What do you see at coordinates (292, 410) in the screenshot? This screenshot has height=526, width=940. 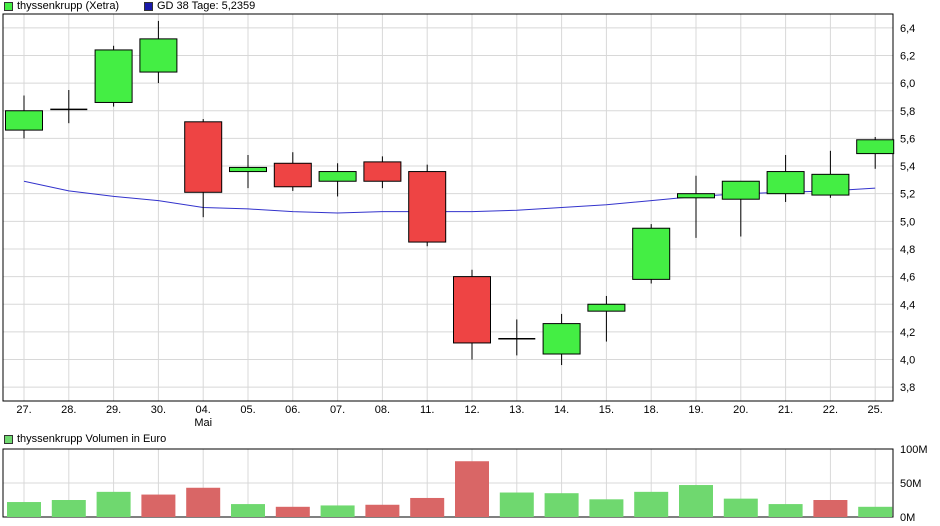 I see `x-tick-label: 06.` at bounding box center [292, 410].